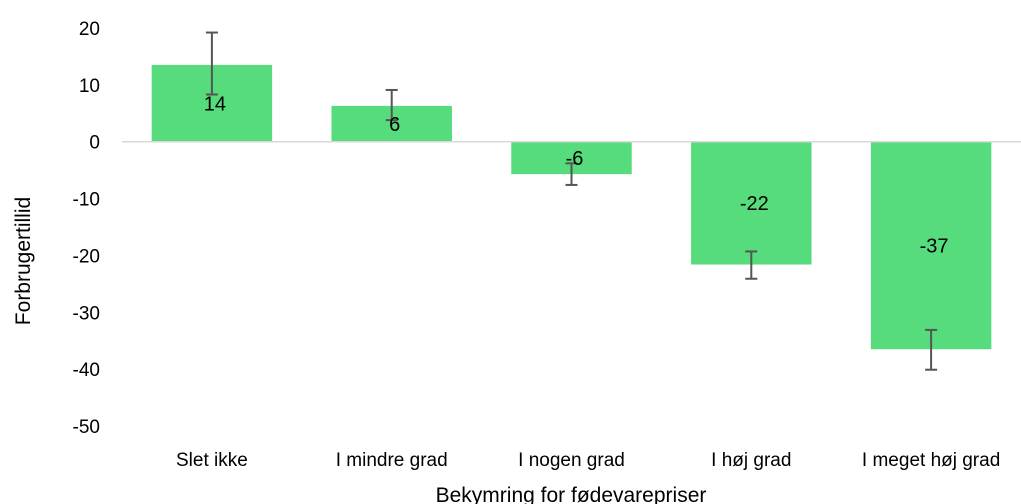 This screenshot has width=1021, height=504. What do you see at coordinates (394, 125) in the screenshot?
I see `data-label: 6` at bounding box center [394, 125].